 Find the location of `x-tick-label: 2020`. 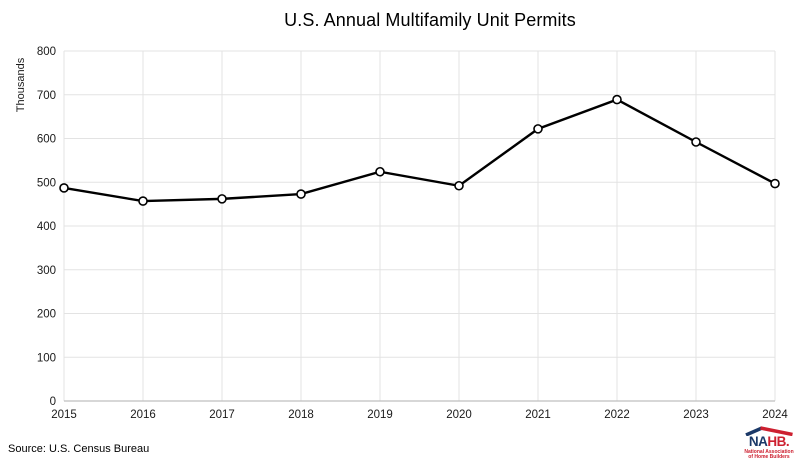

x-tick-label: 2020 is located at coordinates (459, 415).